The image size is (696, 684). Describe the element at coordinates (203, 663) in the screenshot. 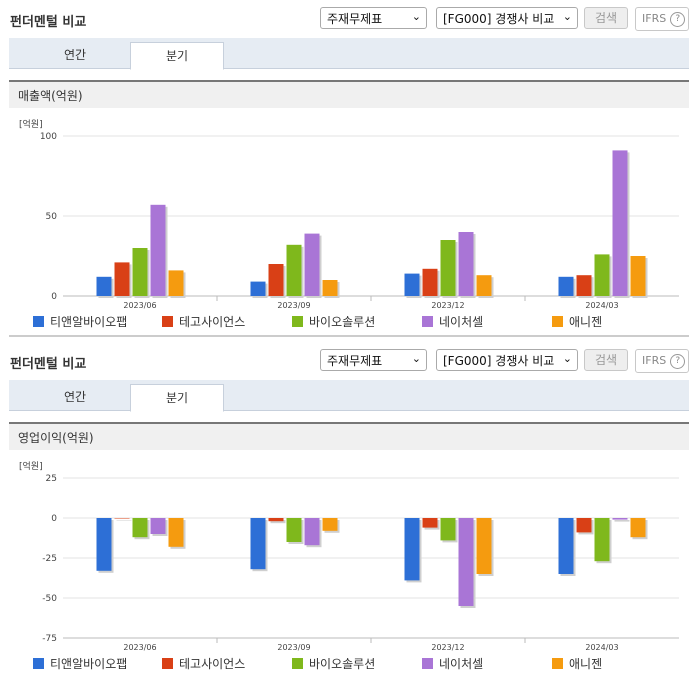

I see `legend-item: 테고사이언스` at that location.